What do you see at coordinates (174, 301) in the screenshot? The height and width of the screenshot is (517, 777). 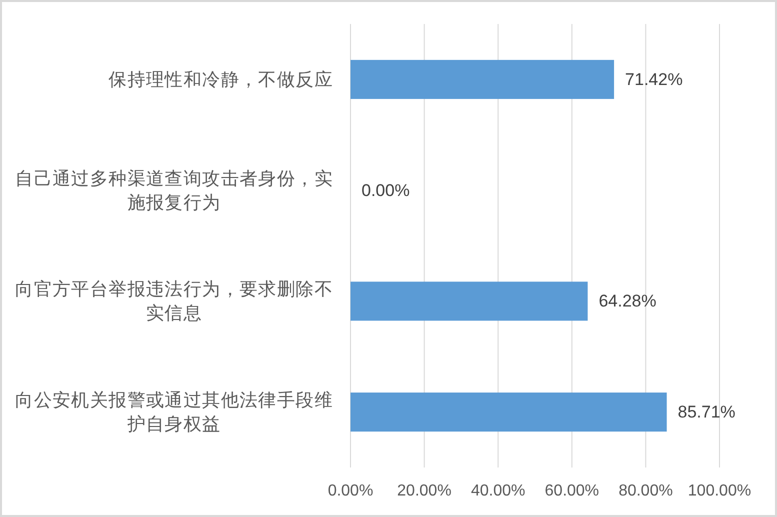 I see `y-tick-label: 向官方平台举报违法行为，要求删除不实信息` at bounding box center [174, 301].